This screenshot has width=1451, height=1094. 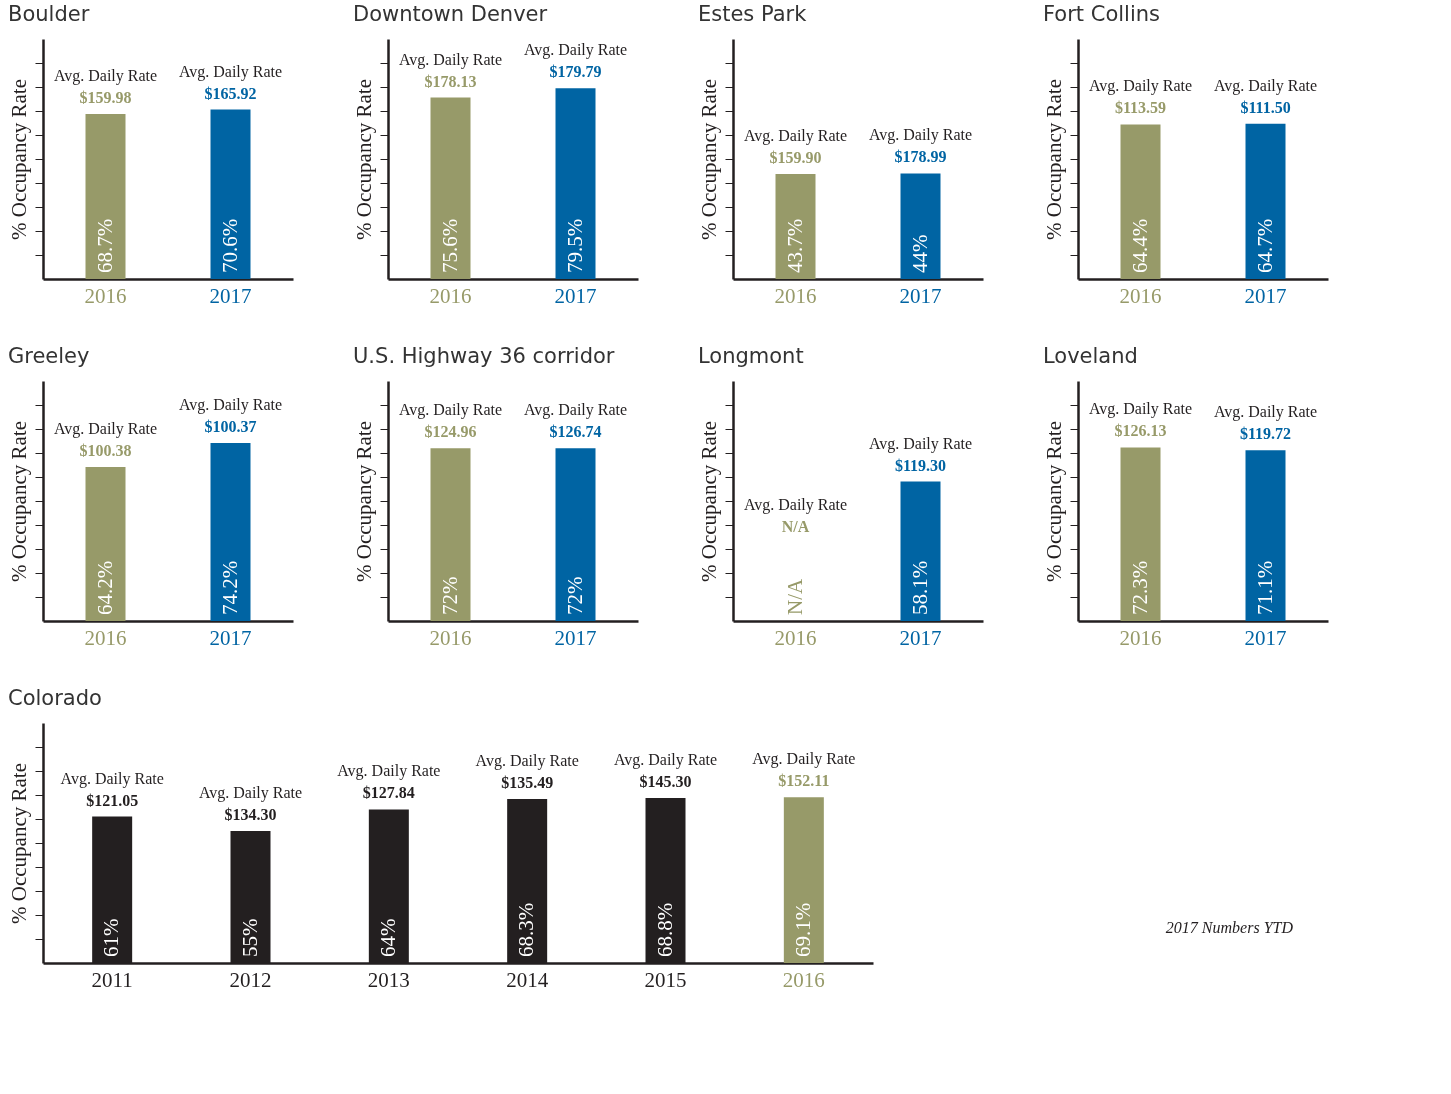 What do you see at coordinates (664, 929) in the screenshot?
I see `data-label: 68.8%` at bounding box center [664, 929].